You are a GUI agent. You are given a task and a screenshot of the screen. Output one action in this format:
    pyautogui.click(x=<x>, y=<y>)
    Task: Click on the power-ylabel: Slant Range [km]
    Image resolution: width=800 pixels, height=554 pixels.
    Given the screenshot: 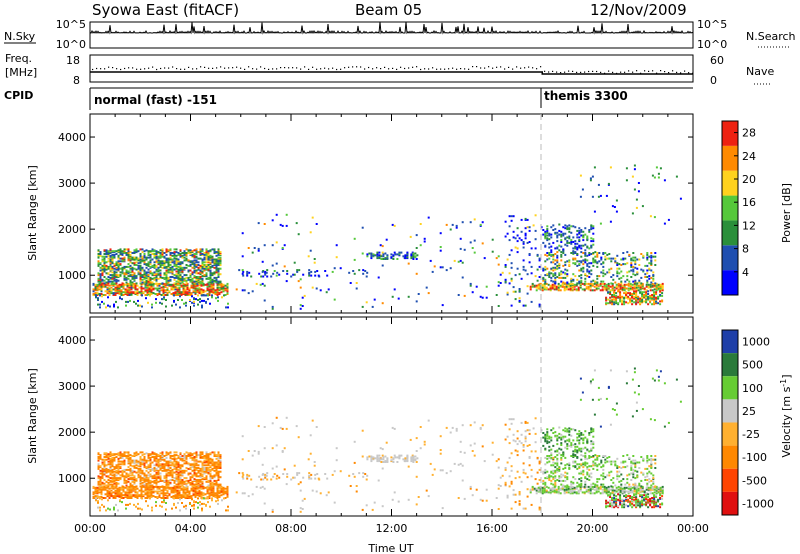 What is the action you would take?
    pyautogui.click(x=32, y=213)
    